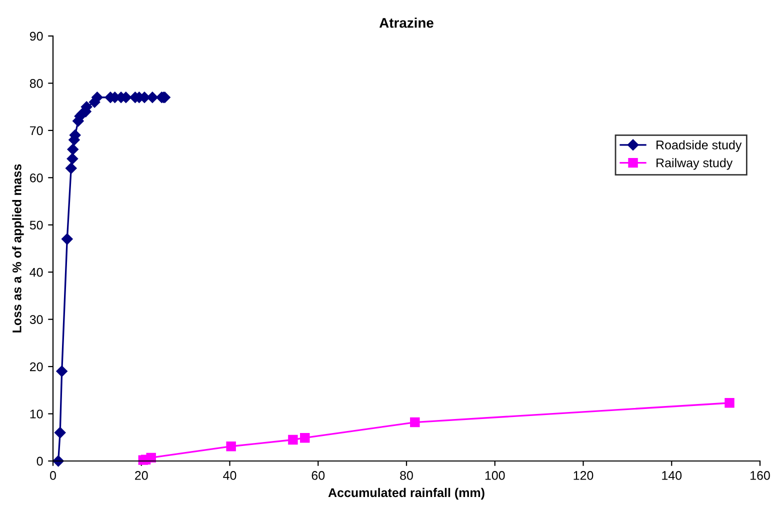  I want to click on x-tick-label: 120, so click(584, 475).